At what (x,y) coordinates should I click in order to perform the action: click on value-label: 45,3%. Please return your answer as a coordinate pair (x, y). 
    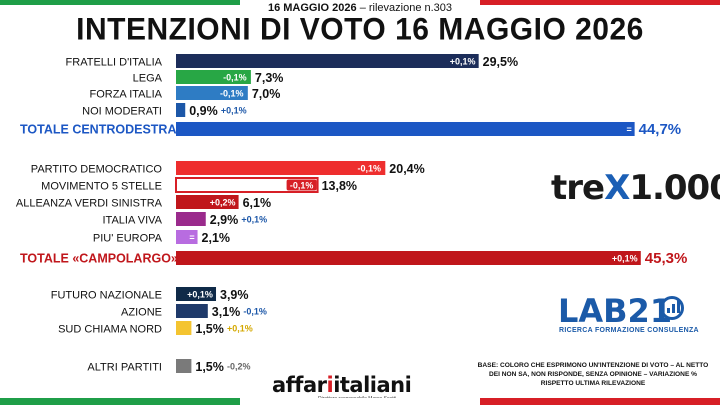
    Looking at the image, I should click on (666, 258).